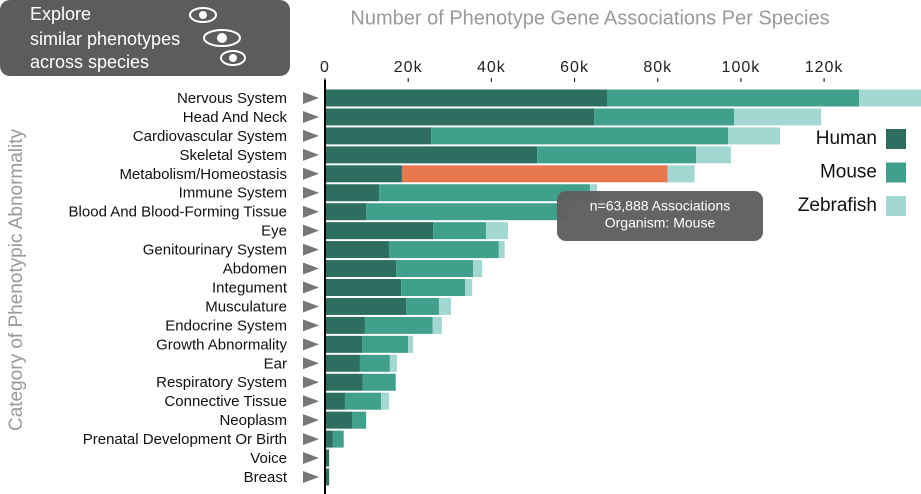 This screenshot has height=494, width=921. What do you see at coordinates (89, 62) in the screenshot?
I see `explore-text: across species` at bounding box center [89, 62].